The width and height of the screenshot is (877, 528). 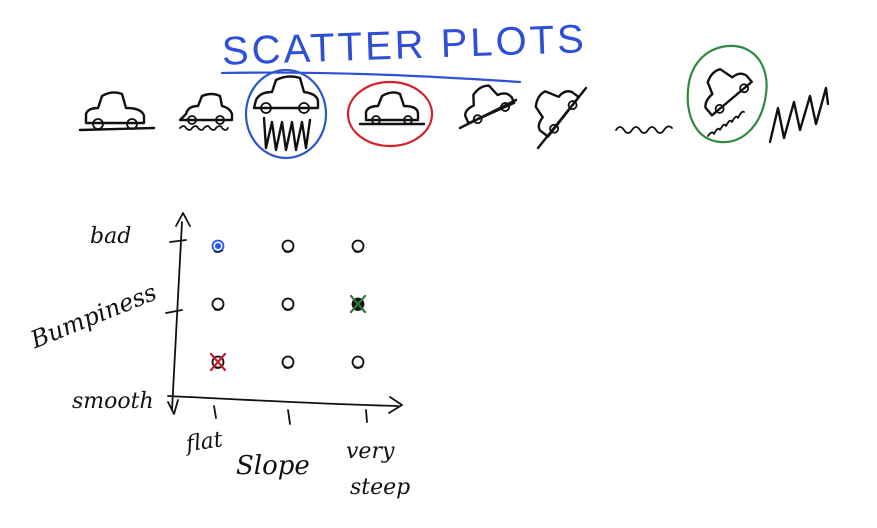 What do you see at coordinates (395, 405) in the screenshot?
I see `x-axis-arrowhead` at bounding box center [395, 405].